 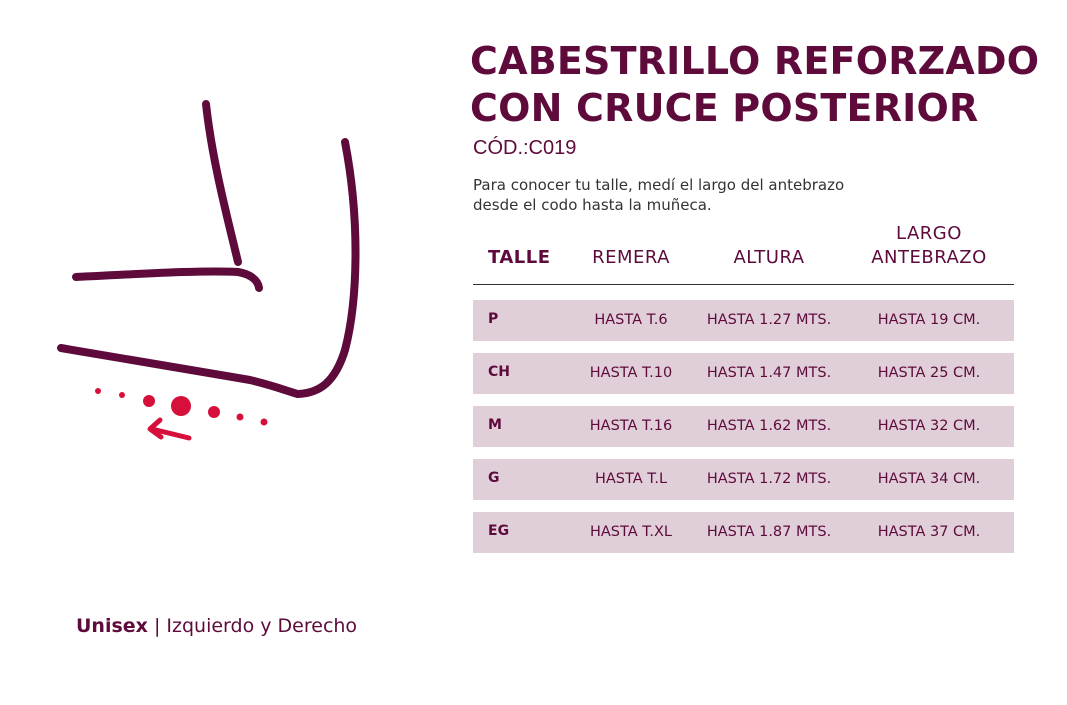 I want to click on arm-outer-line, so click(x=327, y=268).